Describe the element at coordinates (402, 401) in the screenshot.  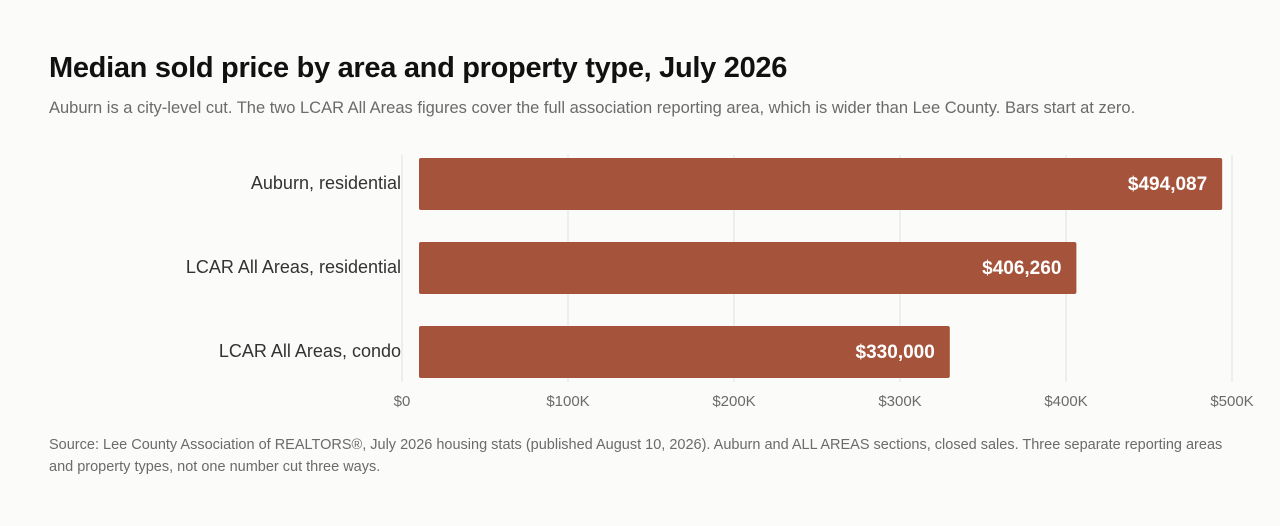
I see `x-tick-label: $0` at that location.